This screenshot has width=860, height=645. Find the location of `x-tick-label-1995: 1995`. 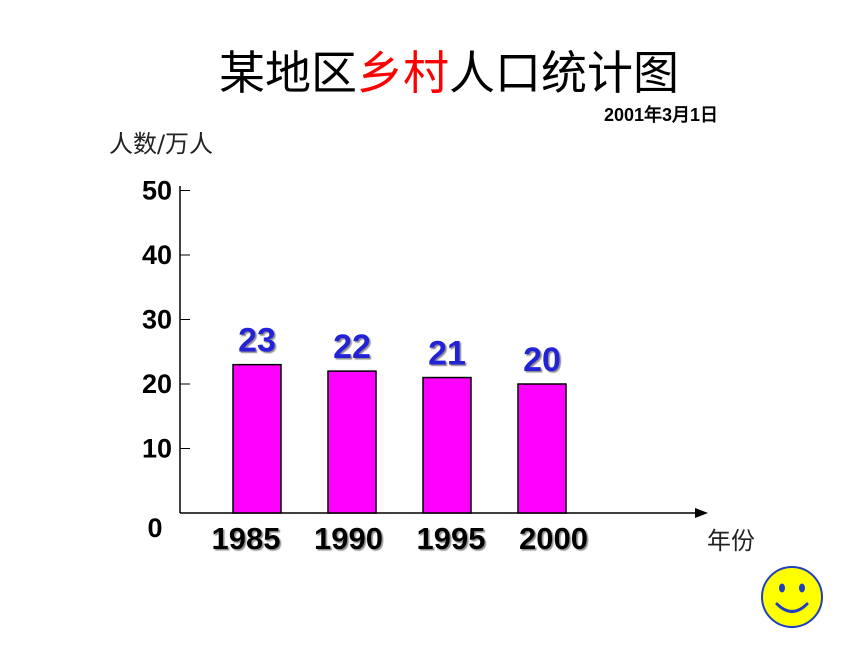

x-tick-label-1995: 1995 is located at coordinates (451, 538).